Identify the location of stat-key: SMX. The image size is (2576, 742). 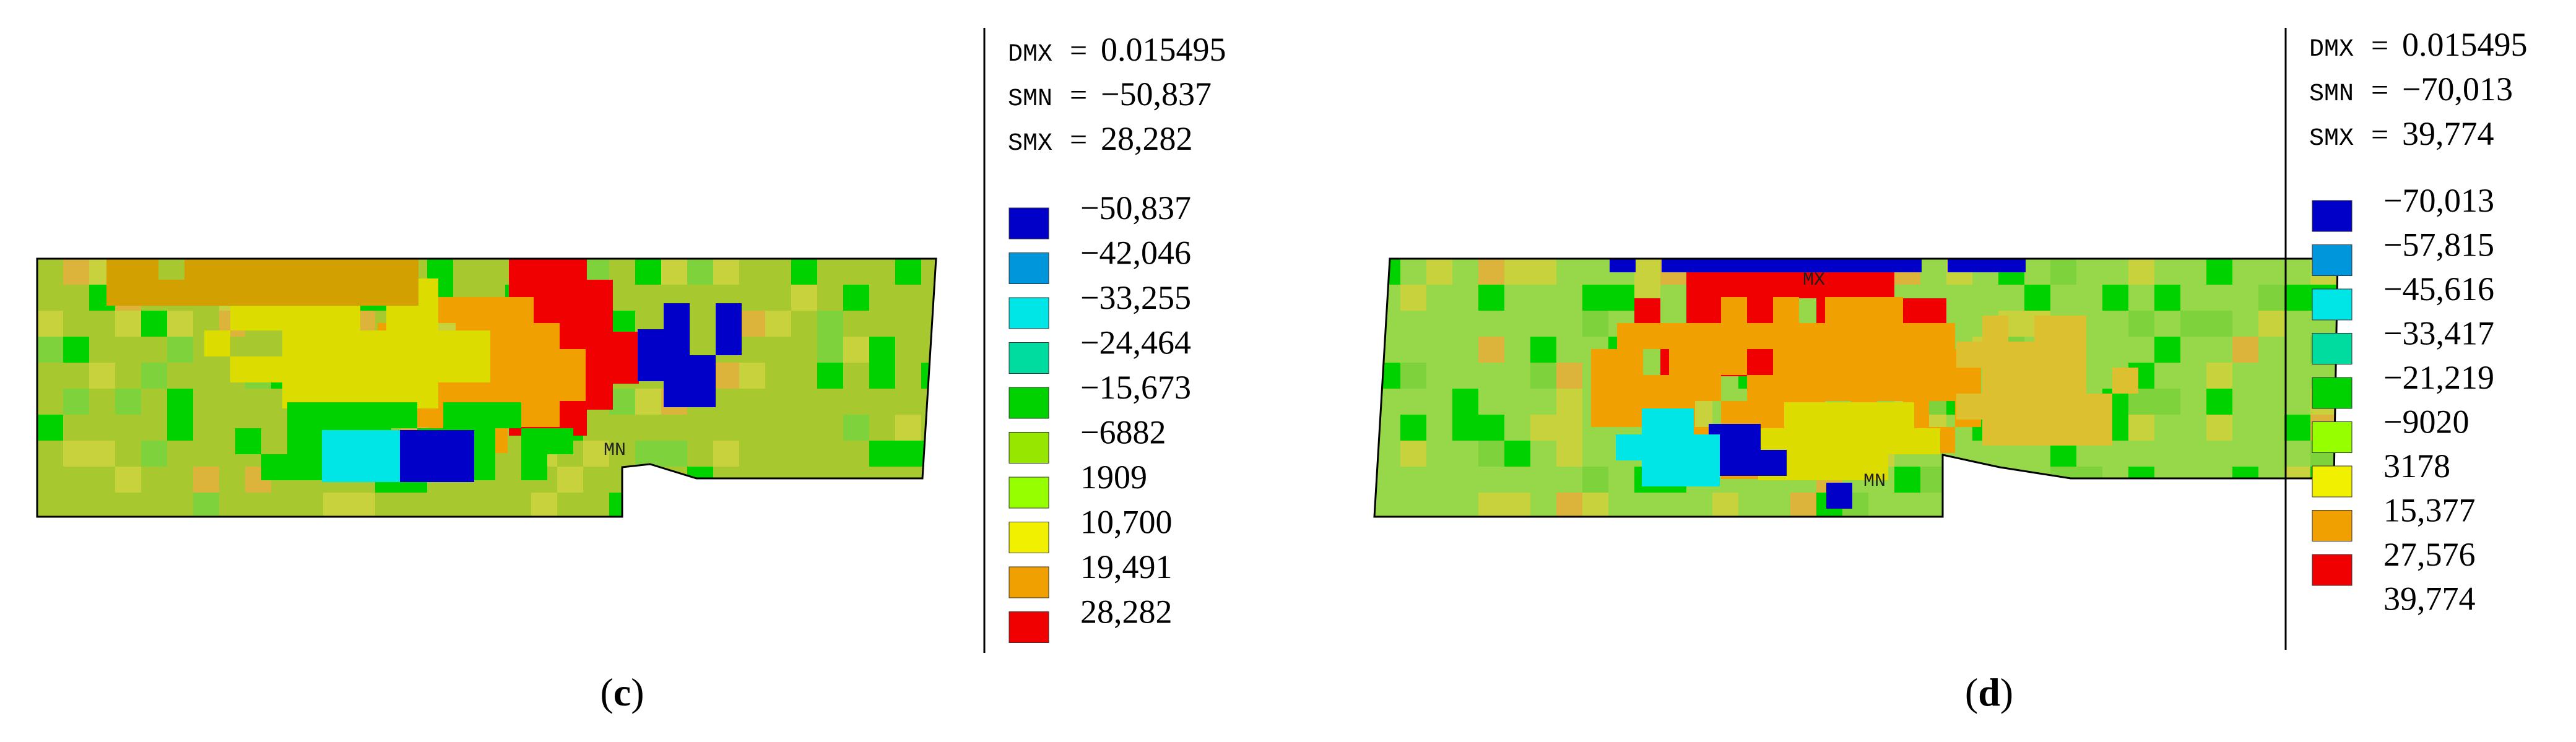
(1030, 144).